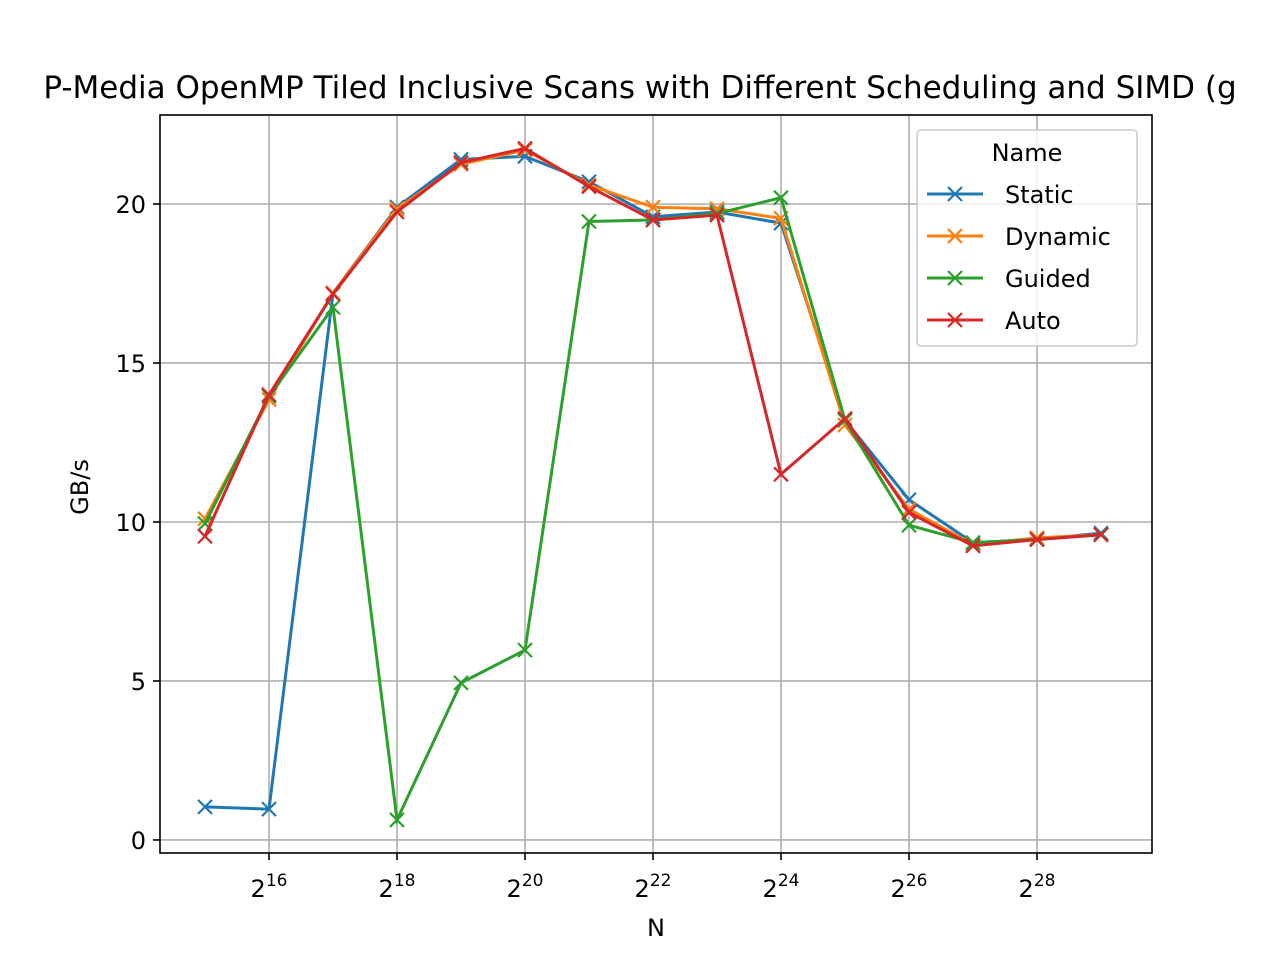 This screenshot has height=960, width=1280. Describe the element at coordinates (130, 205) in the screenshot. I see `y-tick-label: 20` at that location.